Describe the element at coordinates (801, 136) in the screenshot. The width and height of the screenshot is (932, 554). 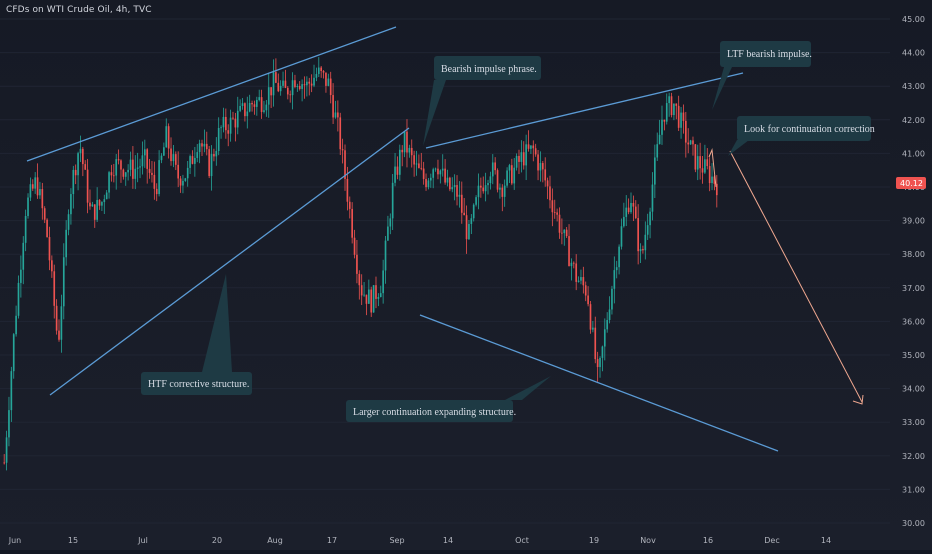
I see `callout-continuation: Look for continuation correction` at that location.